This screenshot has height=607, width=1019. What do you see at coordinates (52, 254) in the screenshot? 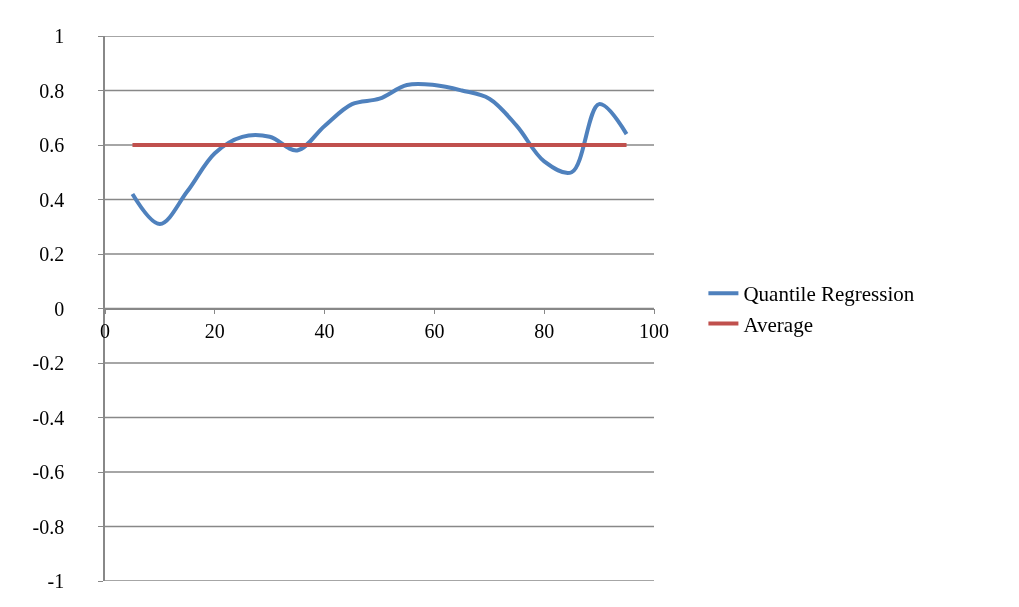
I see `y-tick-label: 0.2` at bounding box center [52, 254].